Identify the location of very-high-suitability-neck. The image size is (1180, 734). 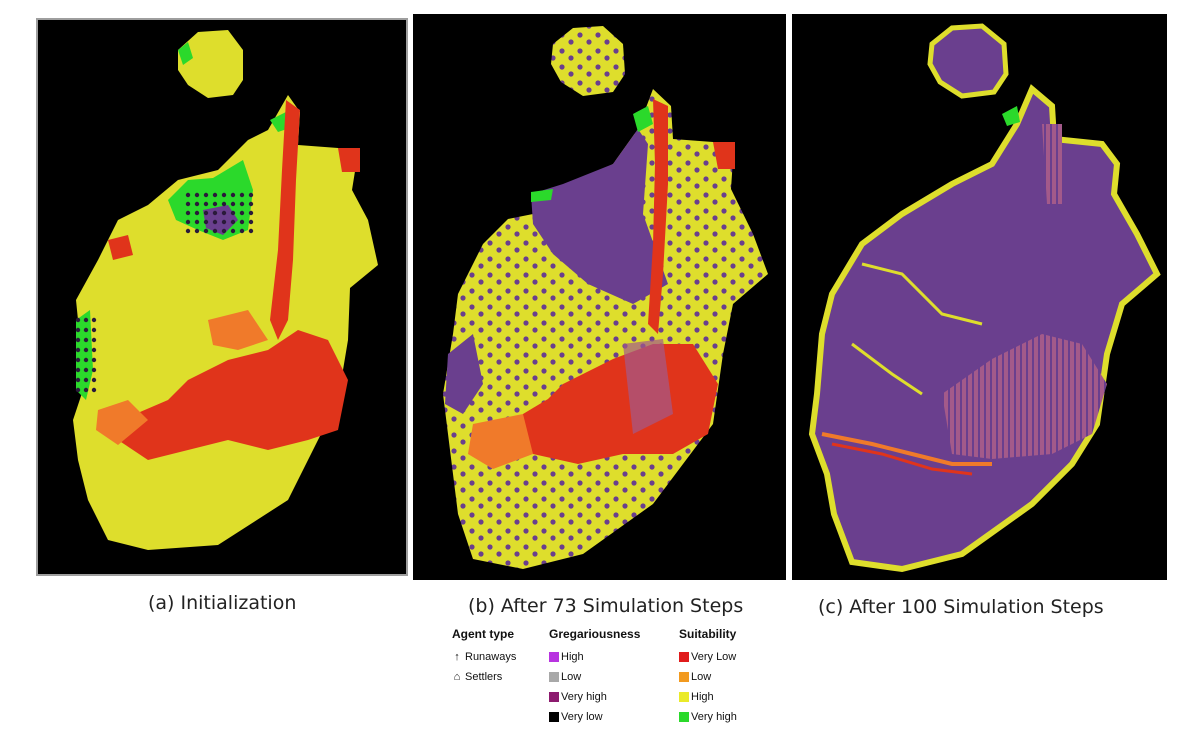
(1011, 116).